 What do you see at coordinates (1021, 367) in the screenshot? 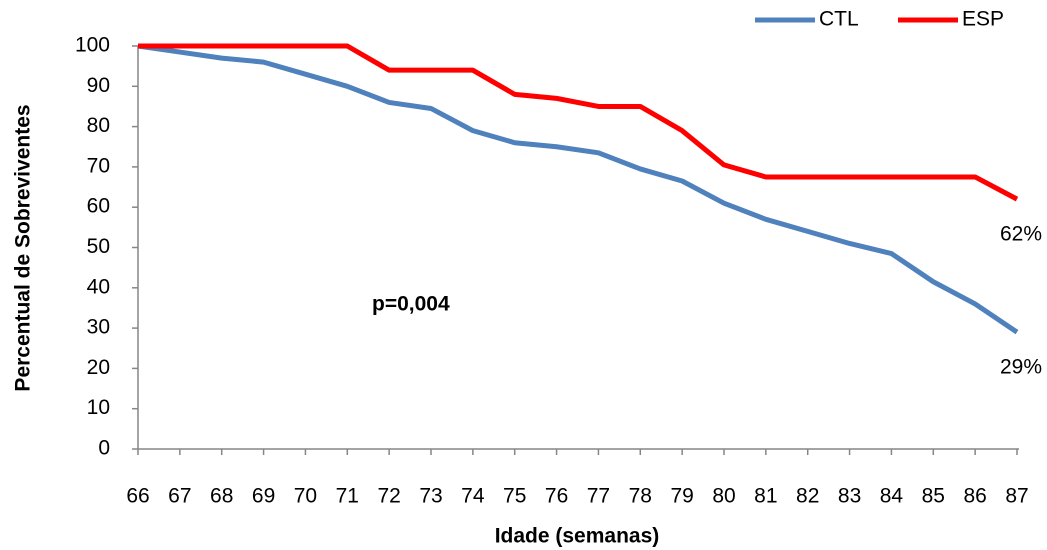
I see `data-label: 29%` at bounding box center [1021, 367].